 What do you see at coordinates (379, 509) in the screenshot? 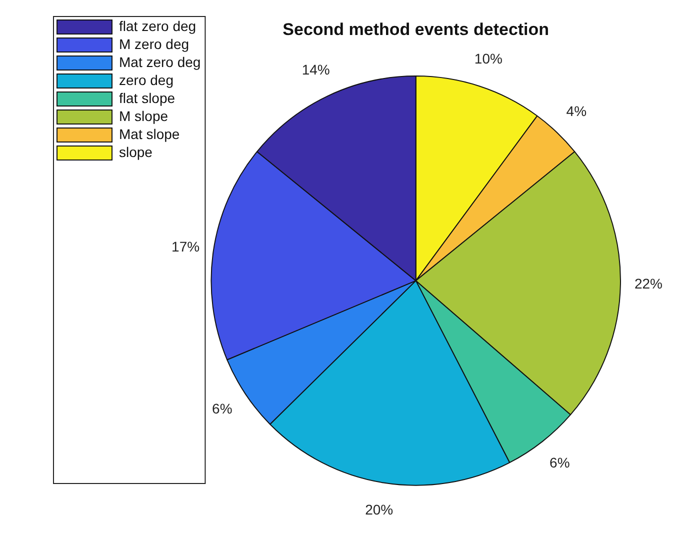
I see `data-label: 20%` at bounding box center [379, 509].